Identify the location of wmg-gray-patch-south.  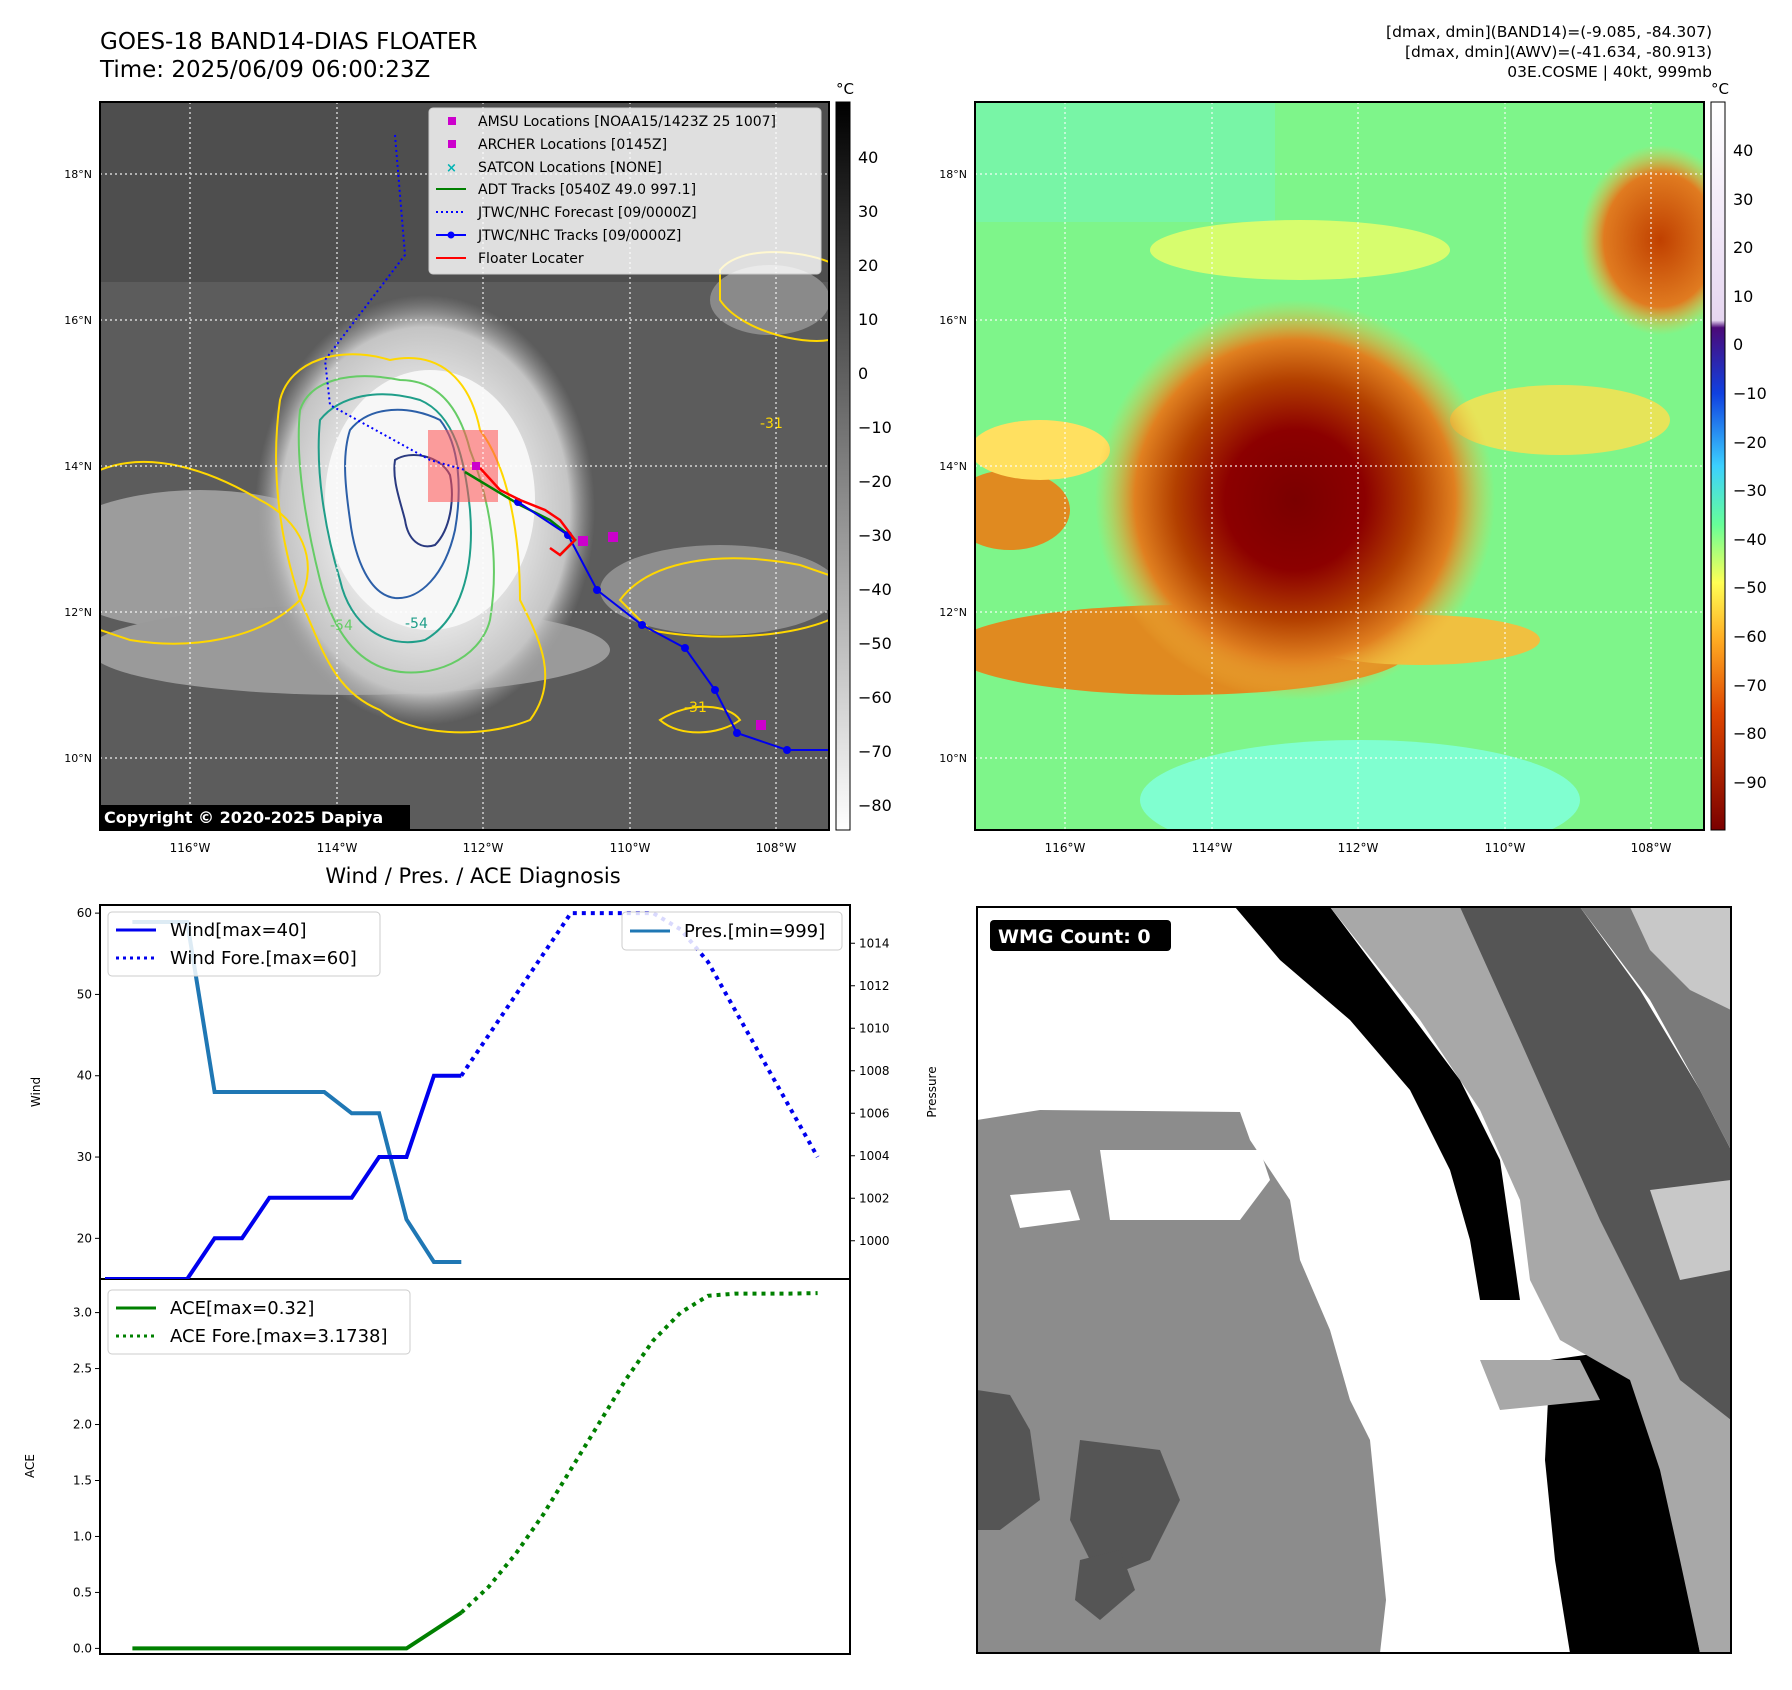
(1540, 1385).